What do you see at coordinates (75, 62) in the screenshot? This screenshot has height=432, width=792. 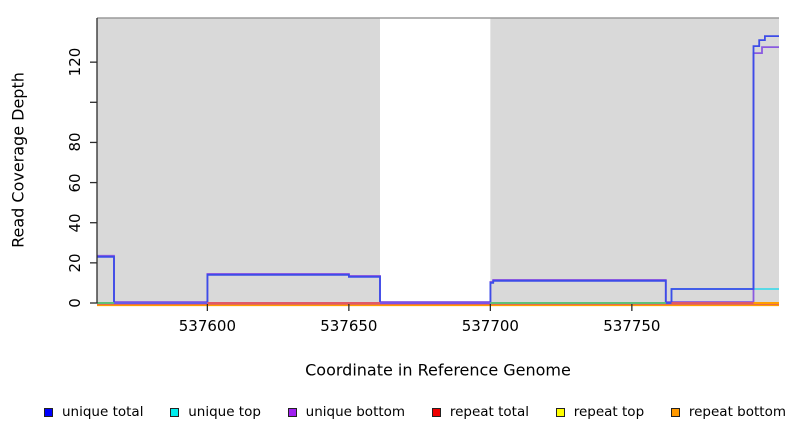 I see `y-tick-label-120: 120` at bounding box center [75, 62].